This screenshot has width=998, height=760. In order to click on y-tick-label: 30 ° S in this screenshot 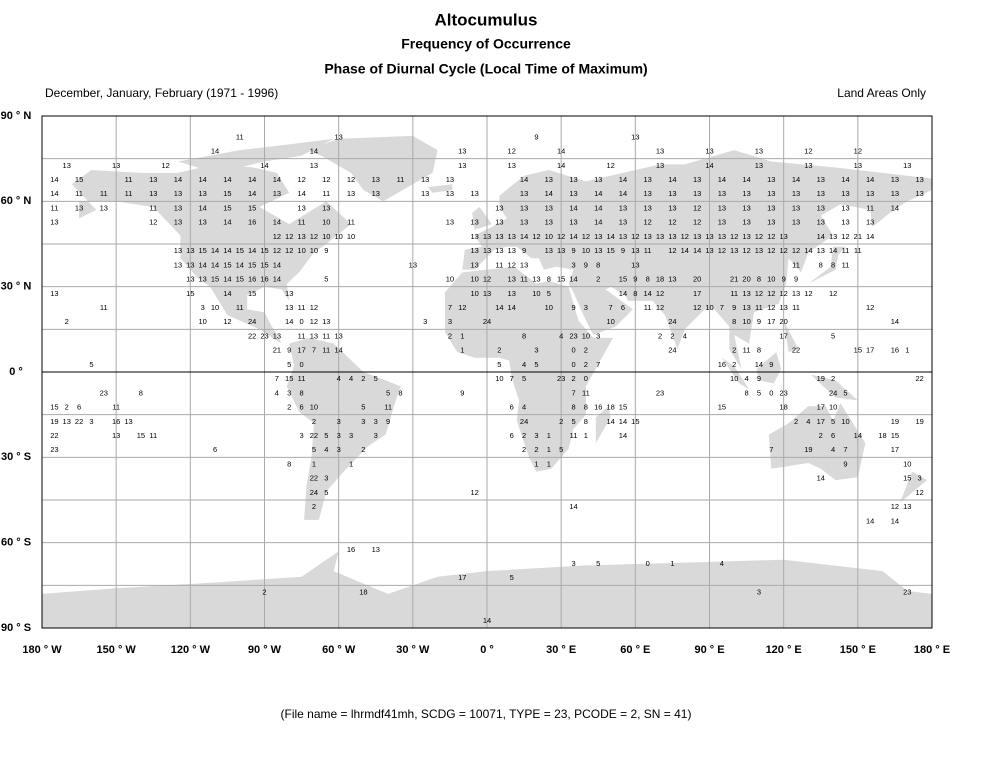, I will do `click(16, 457)`.